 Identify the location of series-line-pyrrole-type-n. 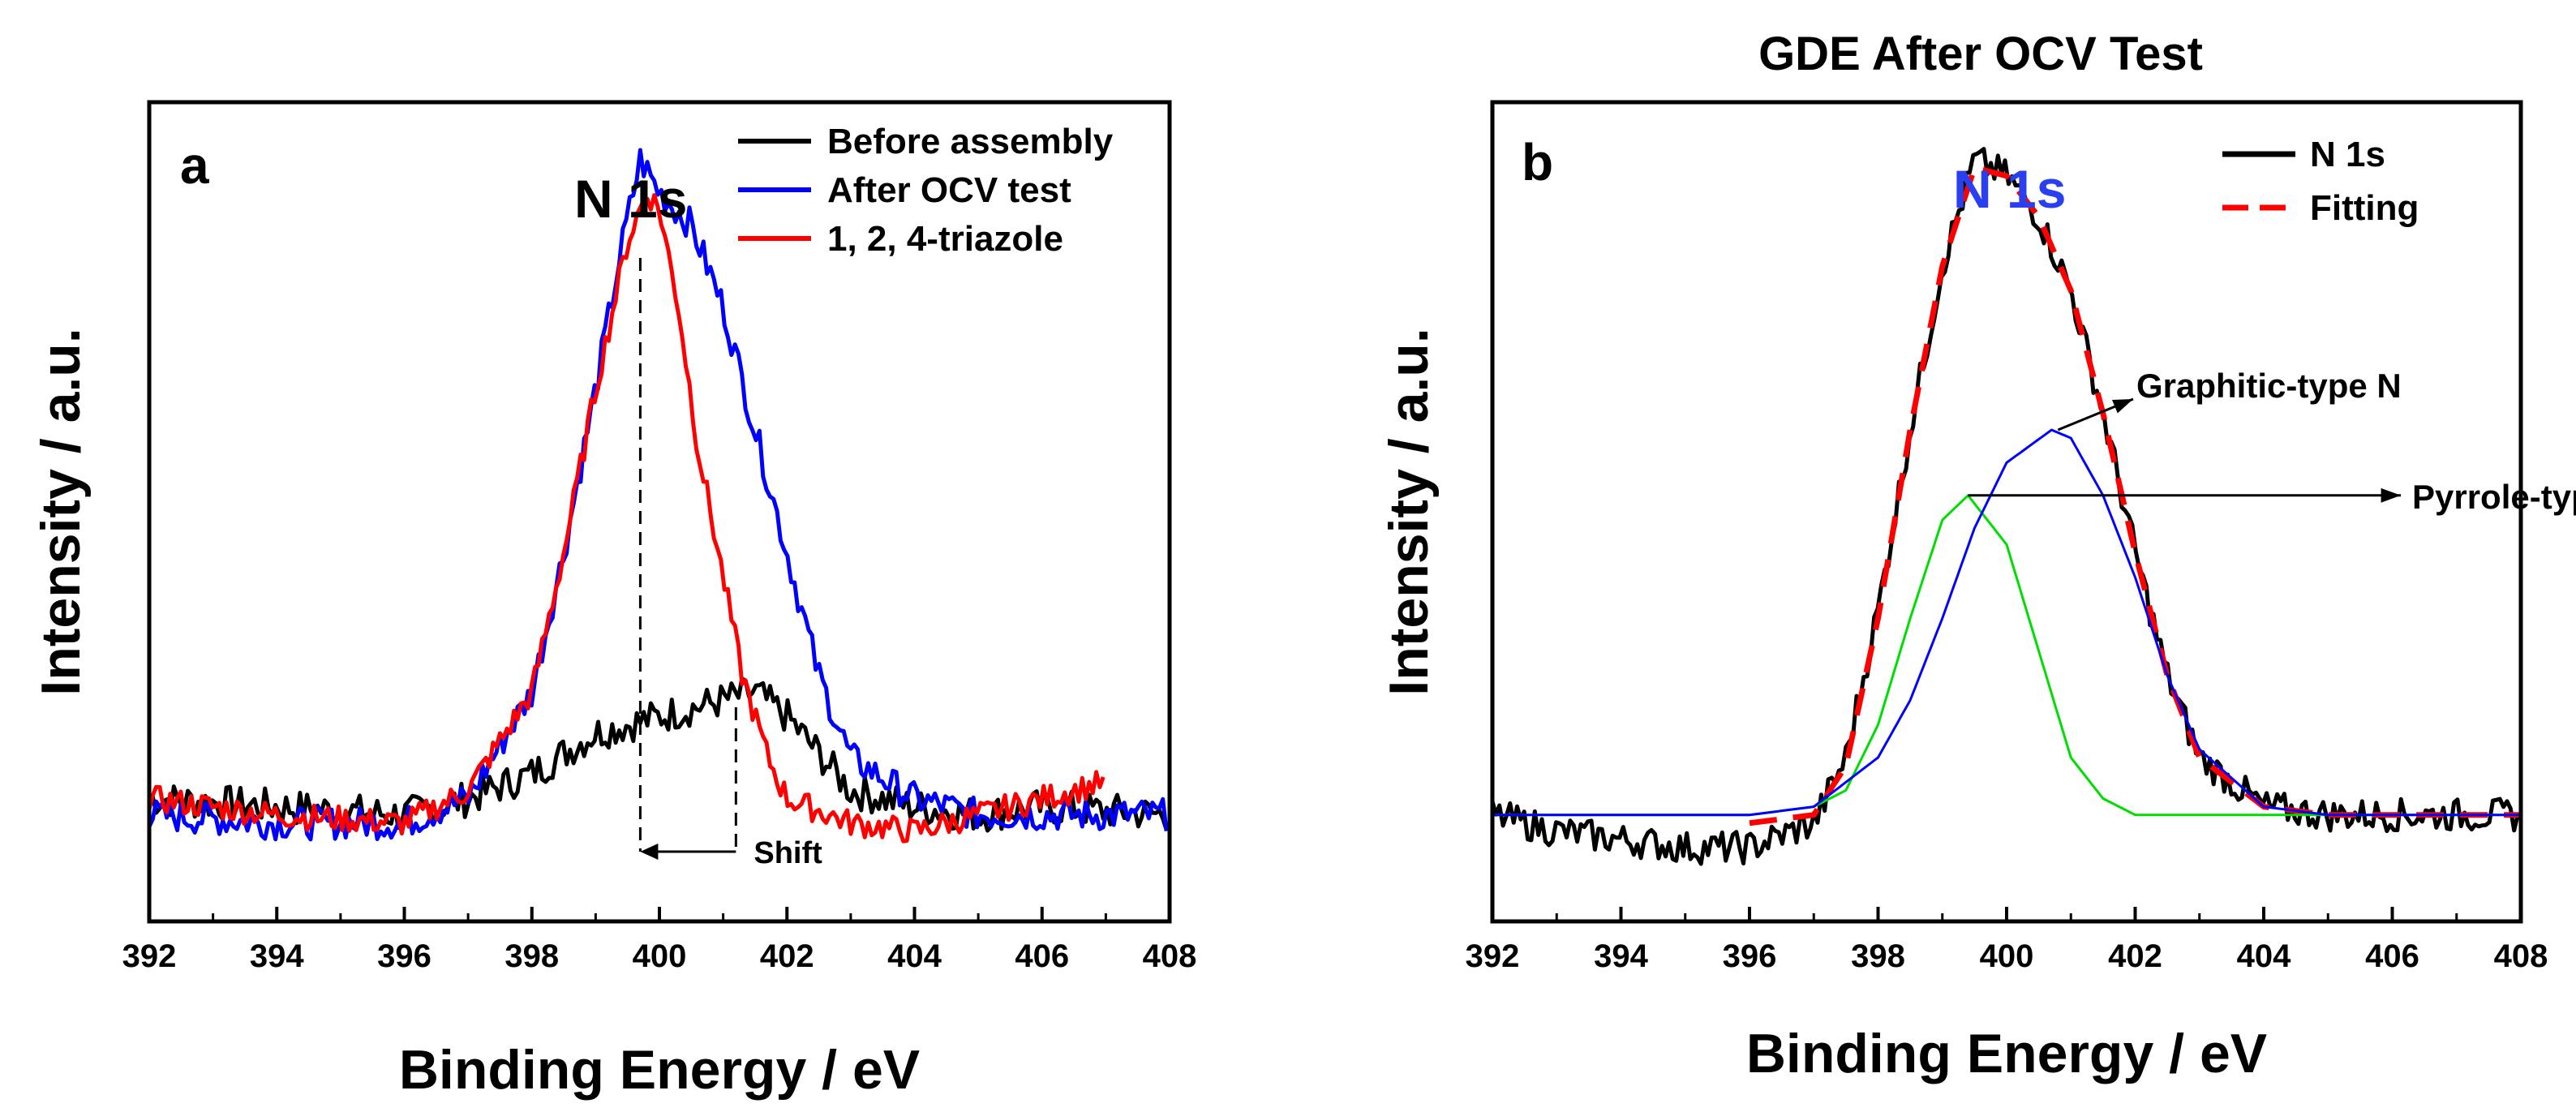
(2006, 655).